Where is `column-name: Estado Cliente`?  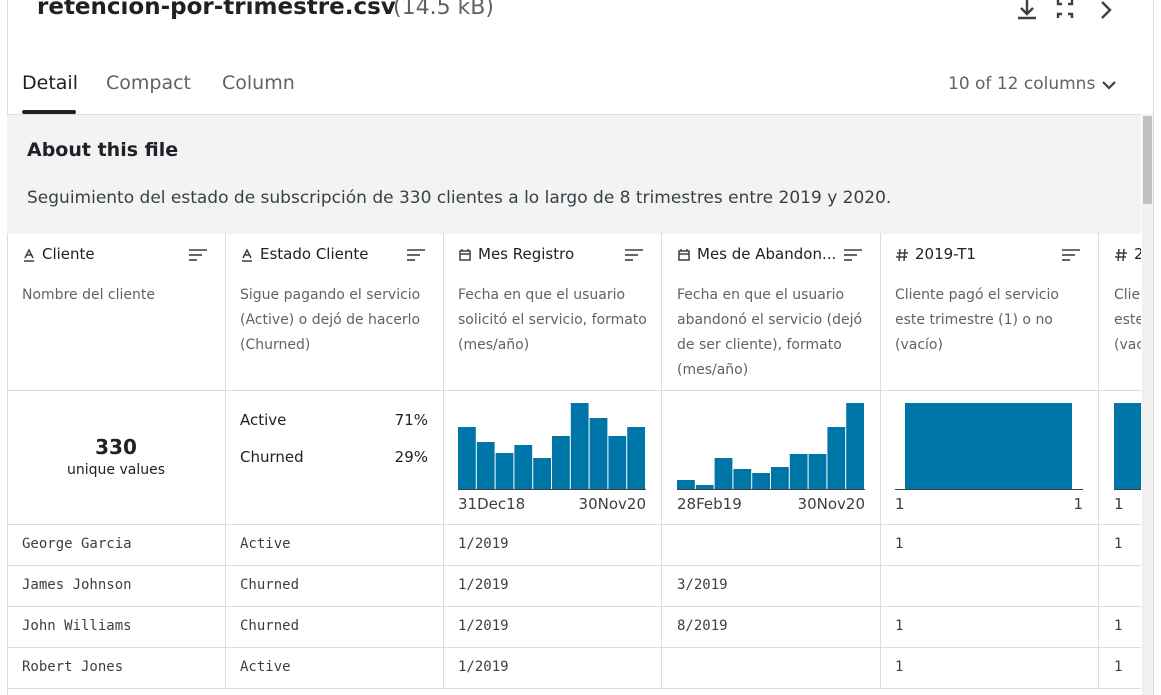 column-name: Estado Cliente is located at coordinates (314, 254).